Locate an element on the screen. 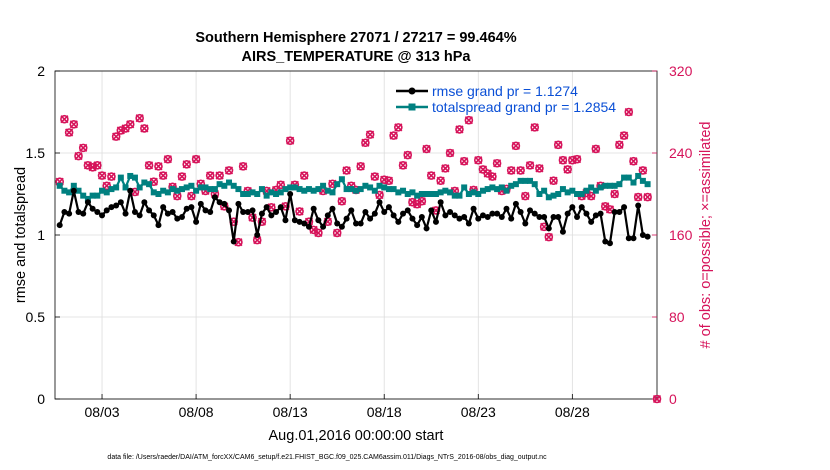  right-y-ticks: 0 80 160 240 320 is located at coordinates (672, 235).